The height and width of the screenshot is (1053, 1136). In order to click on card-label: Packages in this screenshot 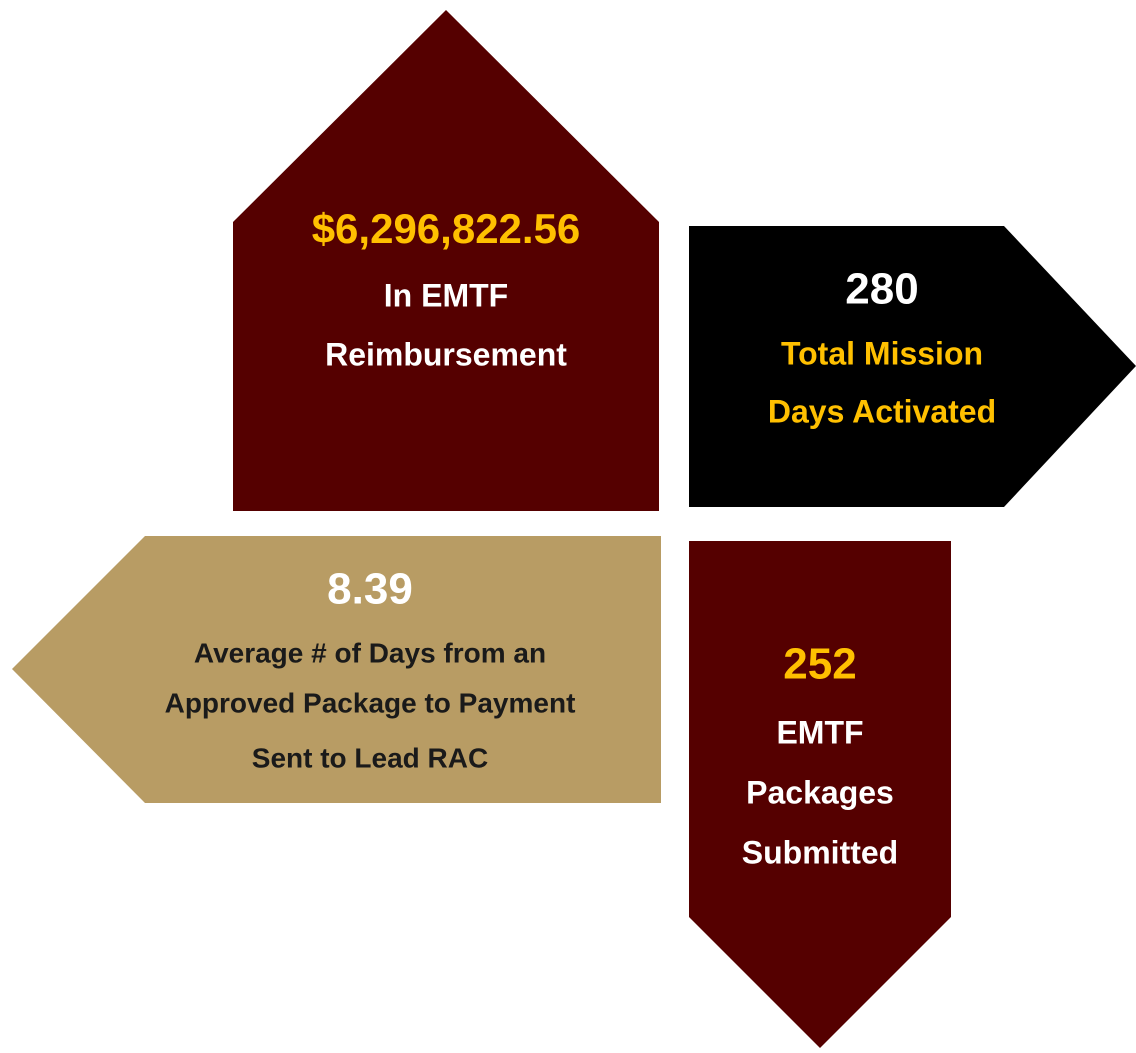, I will do `click(820, 792)`.